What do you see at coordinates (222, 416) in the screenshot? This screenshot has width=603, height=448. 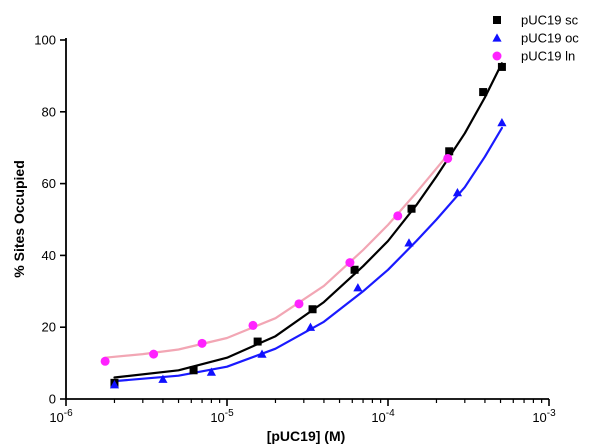 I see `x-tick-label: 10⁻⁵` at bounding box center [222, 416].